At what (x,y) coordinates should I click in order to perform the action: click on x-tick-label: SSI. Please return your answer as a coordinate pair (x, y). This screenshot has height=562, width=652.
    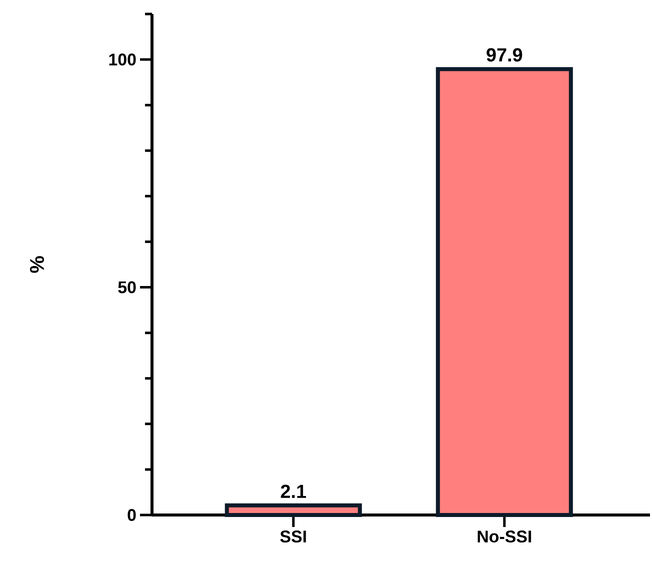
    Looking at the image, I should click on (293, 536).